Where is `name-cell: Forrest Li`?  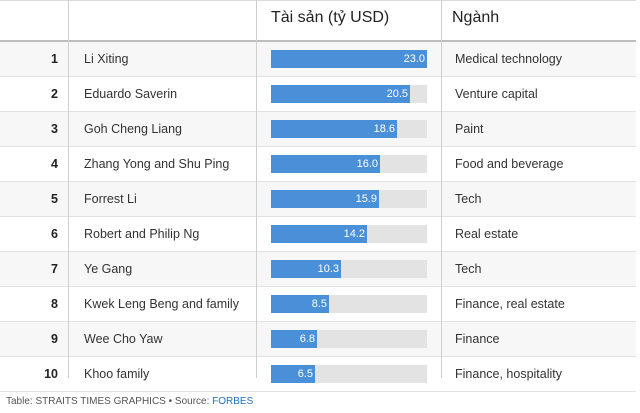 name-cell: Forrest Li is located at coordinates (110, 199).